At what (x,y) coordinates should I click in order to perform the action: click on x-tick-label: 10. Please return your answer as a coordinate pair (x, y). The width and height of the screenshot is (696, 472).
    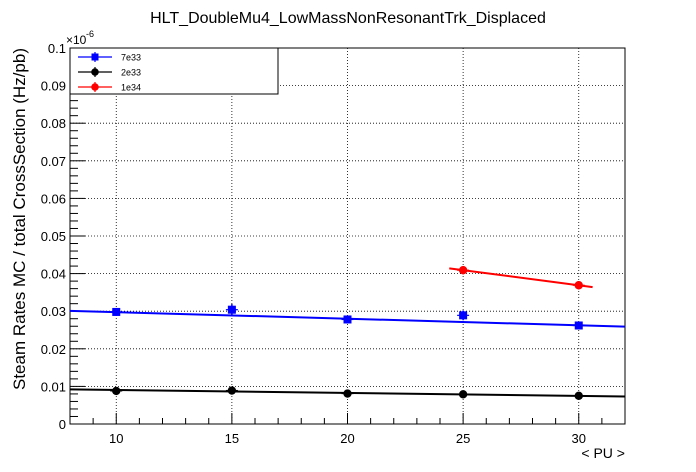
    Looking at the image, I should click on (116, 438).